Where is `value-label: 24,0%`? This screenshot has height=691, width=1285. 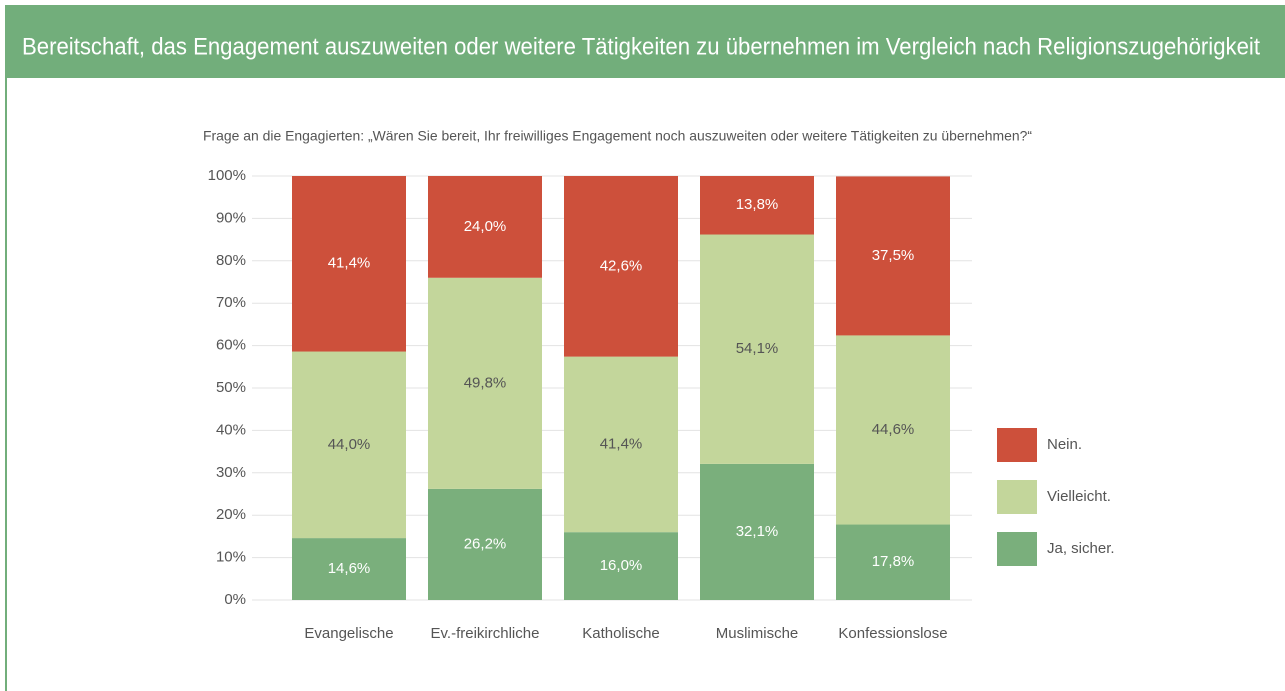
value-label: 24,0% is located at coordinates (485, 226).